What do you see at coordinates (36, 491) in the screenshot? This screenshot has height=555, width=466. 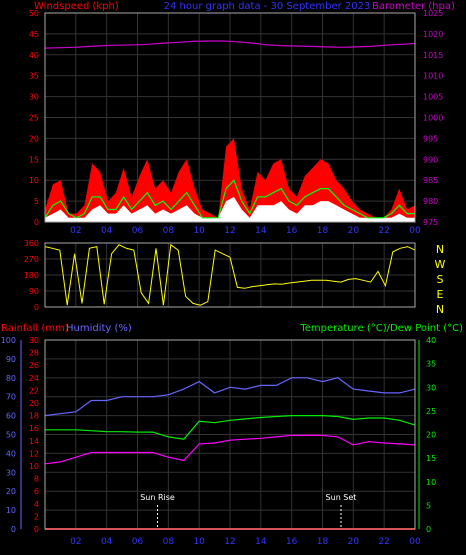 I see `rainfall-tick-label: 6` at bounding box center [36, 491].